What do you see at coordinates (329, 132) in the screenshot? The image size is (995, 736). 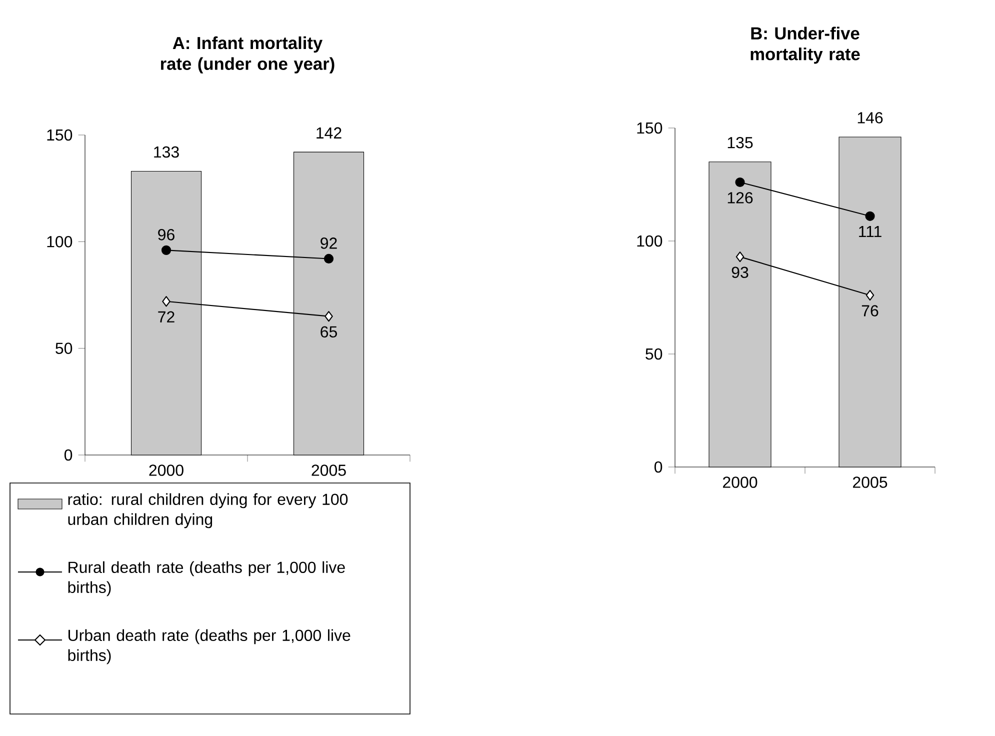 I see `data-label: 142` at bounding box center [329, 132].